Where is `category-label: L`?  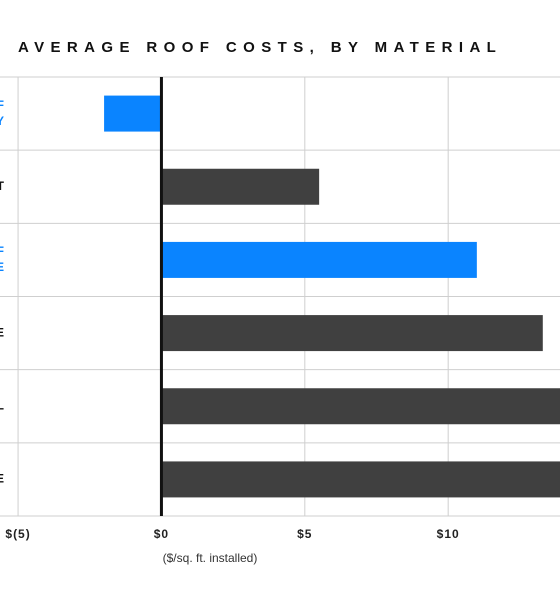 category-label: L is located at coordinates (2, 405).